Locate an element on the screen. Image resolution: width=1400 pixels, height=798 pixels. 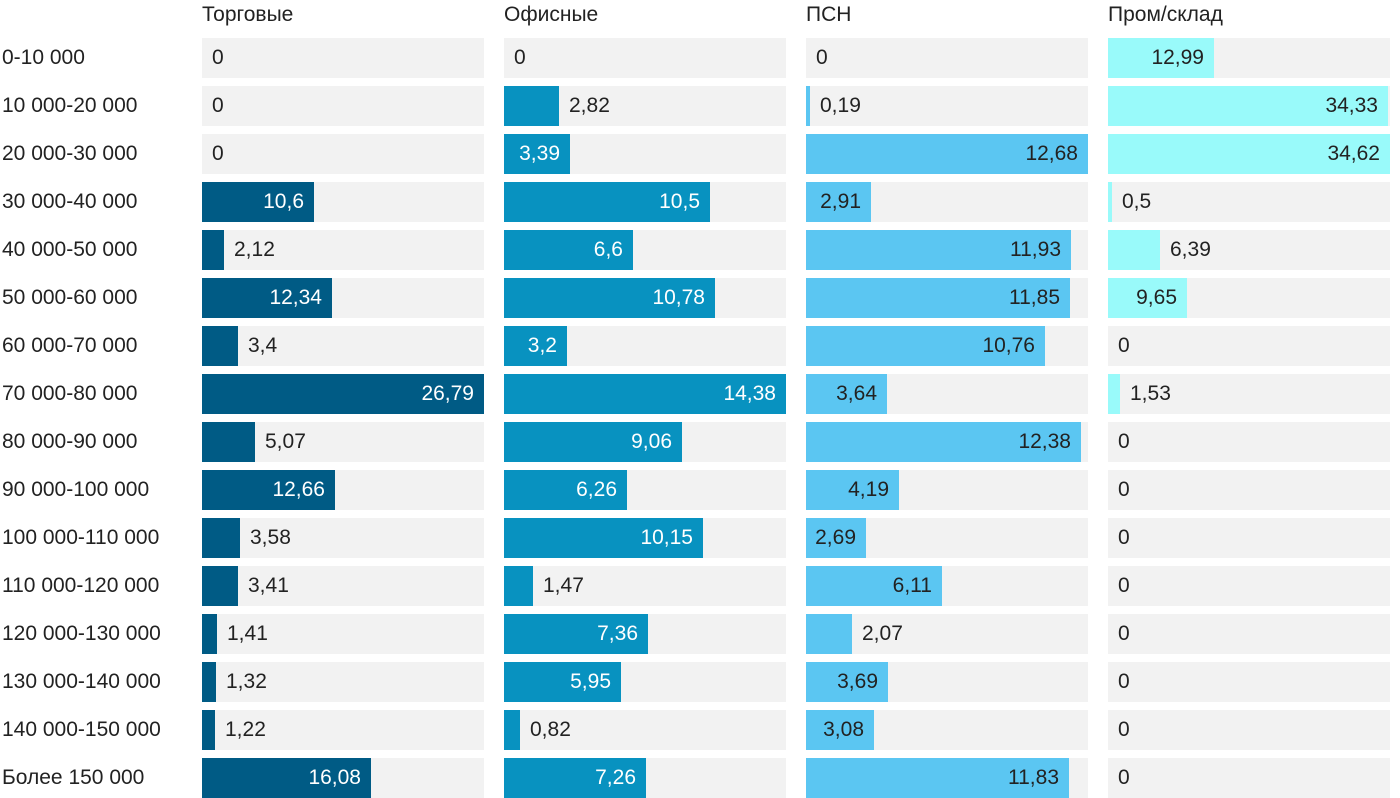
row-label: 40 000-50 000 is located at coordinates (70, 249).